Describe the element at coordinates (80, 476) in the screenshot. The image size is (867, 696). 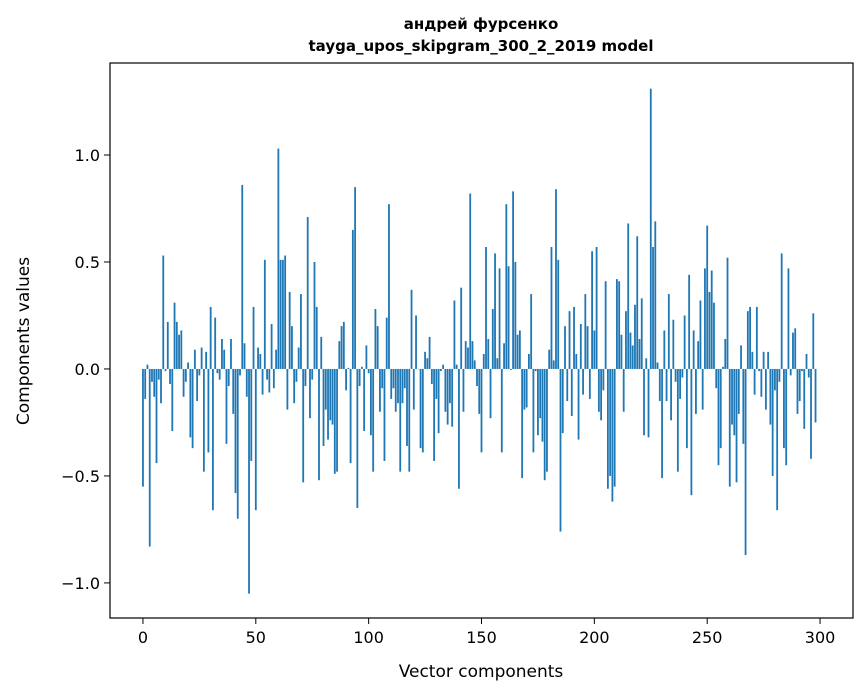
I see `y-tick-label: −0.5` at that location.